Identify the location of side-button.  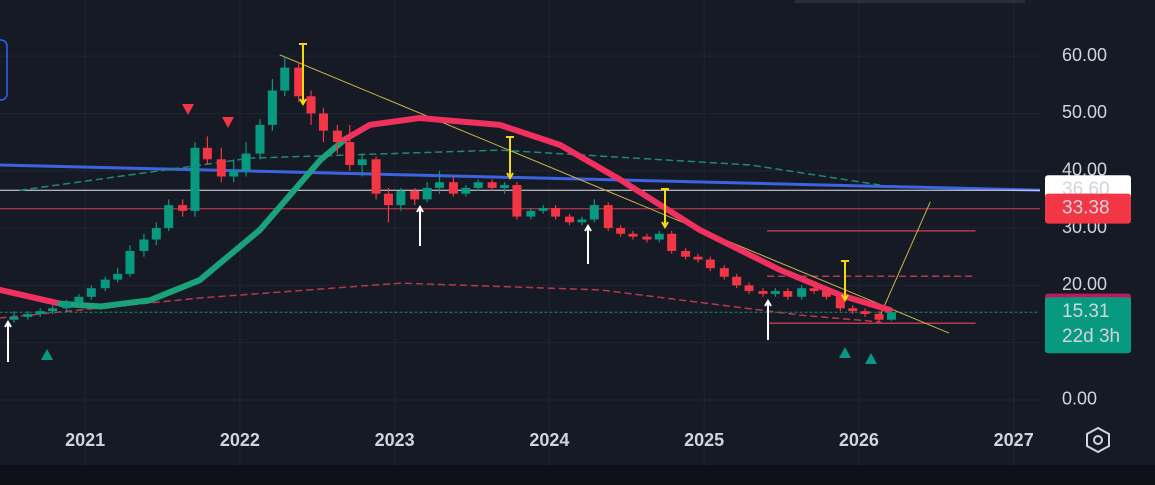
(4, 70).